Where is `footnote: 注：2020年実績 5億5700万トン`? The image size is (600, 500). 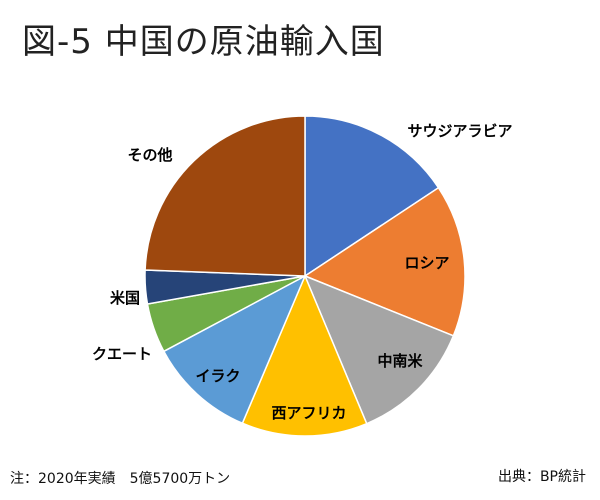
footnote: 注：2020年実績 5億5700万トン is located at coordinates (120, 479).